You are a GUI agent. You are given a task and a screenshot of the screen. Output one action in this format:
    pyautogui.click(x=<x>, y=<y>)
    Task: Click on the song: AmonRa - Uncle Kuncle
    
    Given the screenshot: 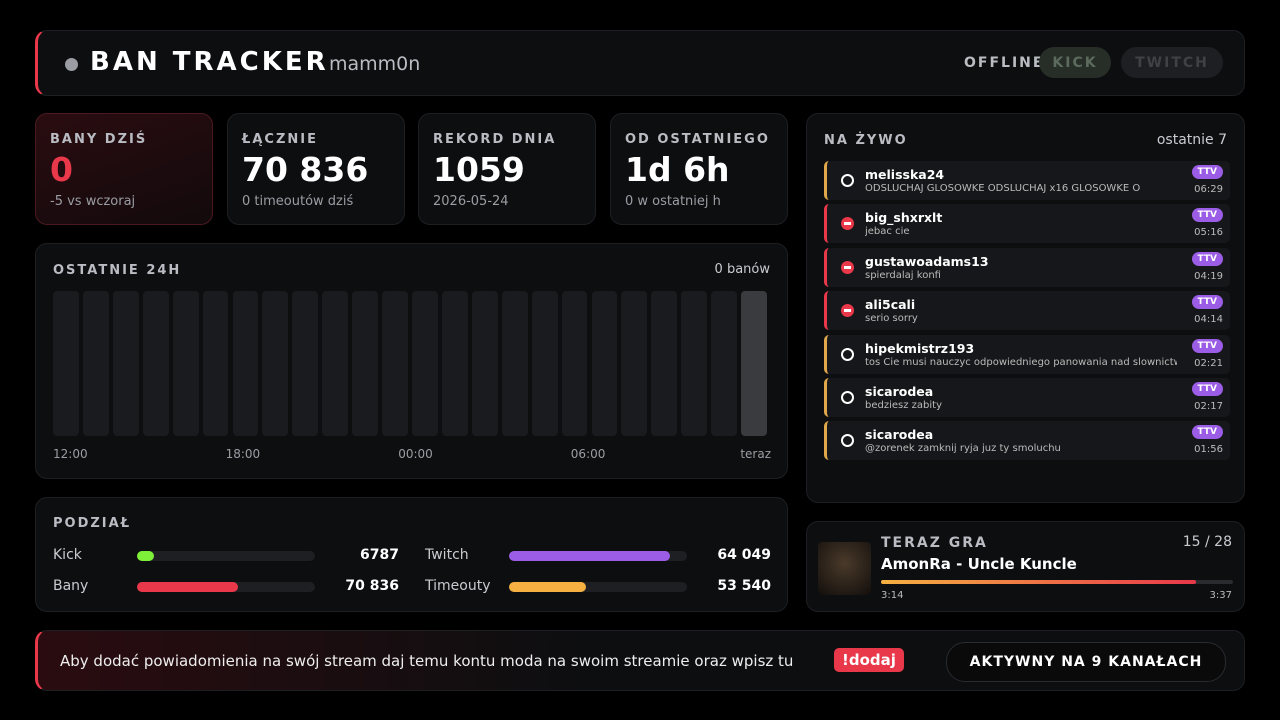 What is the action you would take?
    pyautogui.click(x=979, y=564)
    